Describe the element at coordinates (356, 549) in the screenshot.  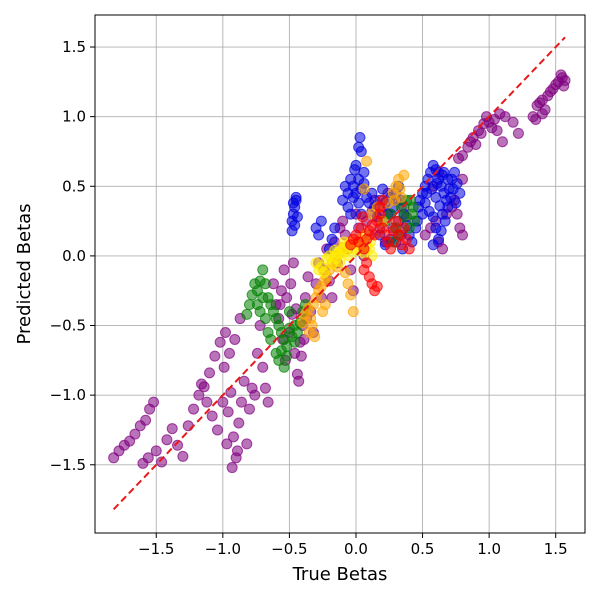
I see `x-tick-label: 0.0` at that location.